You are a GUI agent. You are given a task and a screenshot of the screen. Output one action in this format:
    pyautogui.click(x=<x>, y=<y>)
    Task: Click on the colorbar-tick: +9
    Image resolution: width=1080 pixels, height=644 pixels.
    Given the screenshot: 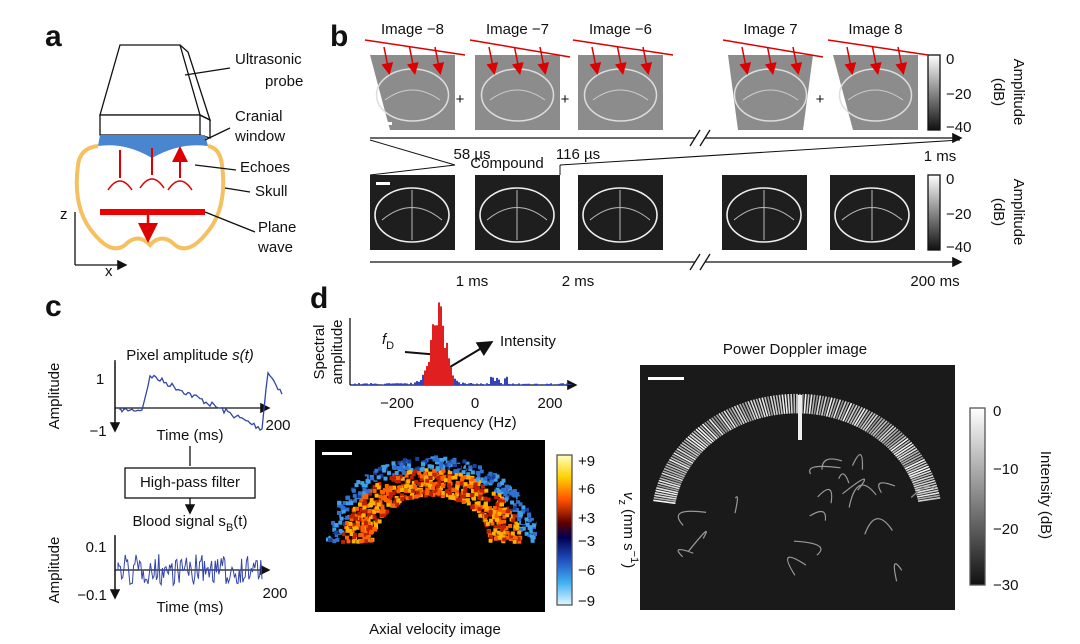 What is the action you would take?
    pyautogui.click(x=586, y=461)
    